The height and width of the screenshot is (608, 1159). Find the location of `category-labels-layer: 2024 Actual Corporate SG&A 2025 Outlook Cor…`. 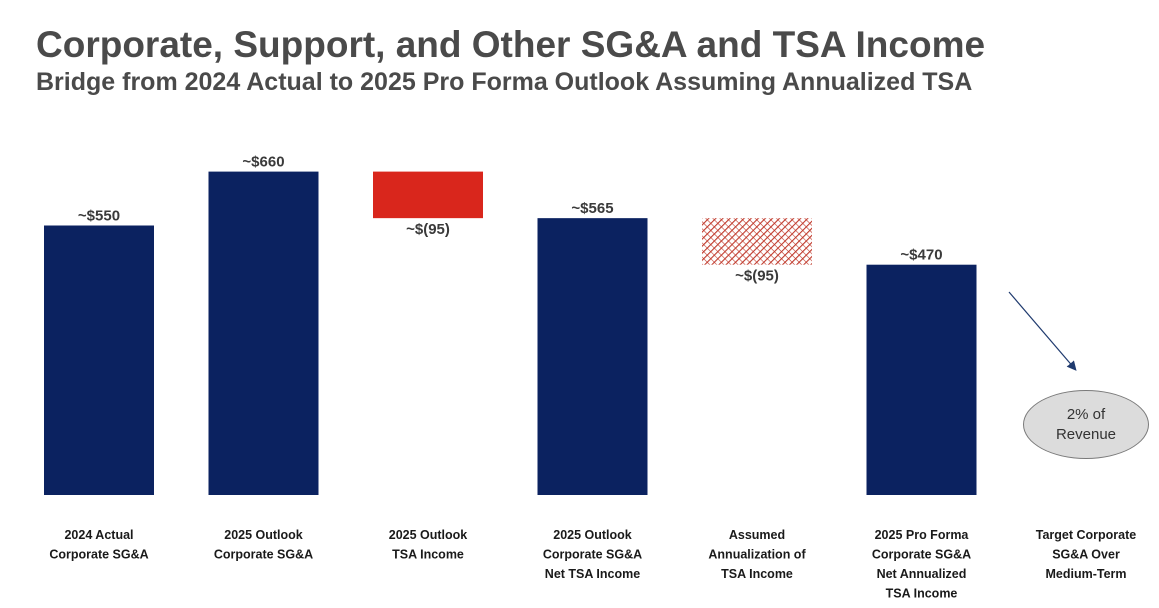

category-labels-layer: 2024 Actual Corporate SG&A 2025 Outlook Cor… is located at coordinates (592, 564).